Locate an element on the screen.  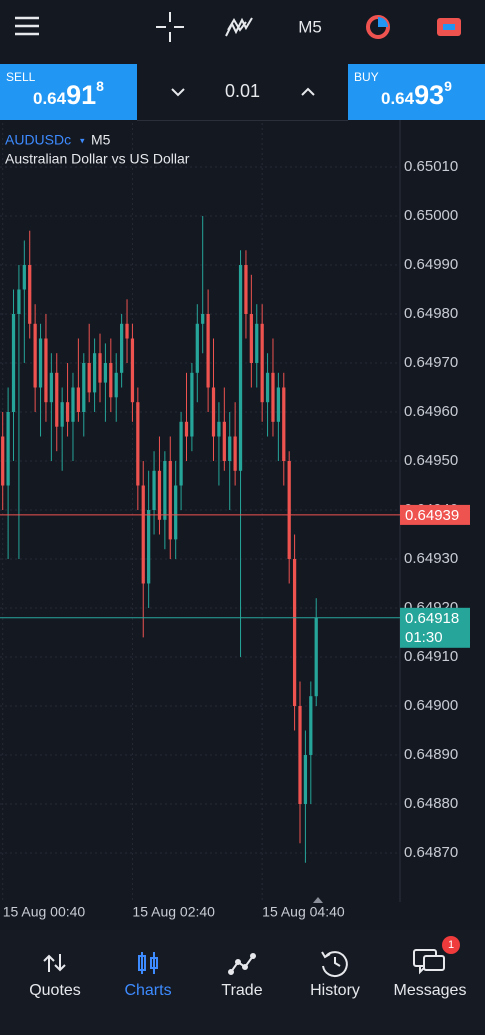
ask-label-bg is located at coordinates (435, 514).